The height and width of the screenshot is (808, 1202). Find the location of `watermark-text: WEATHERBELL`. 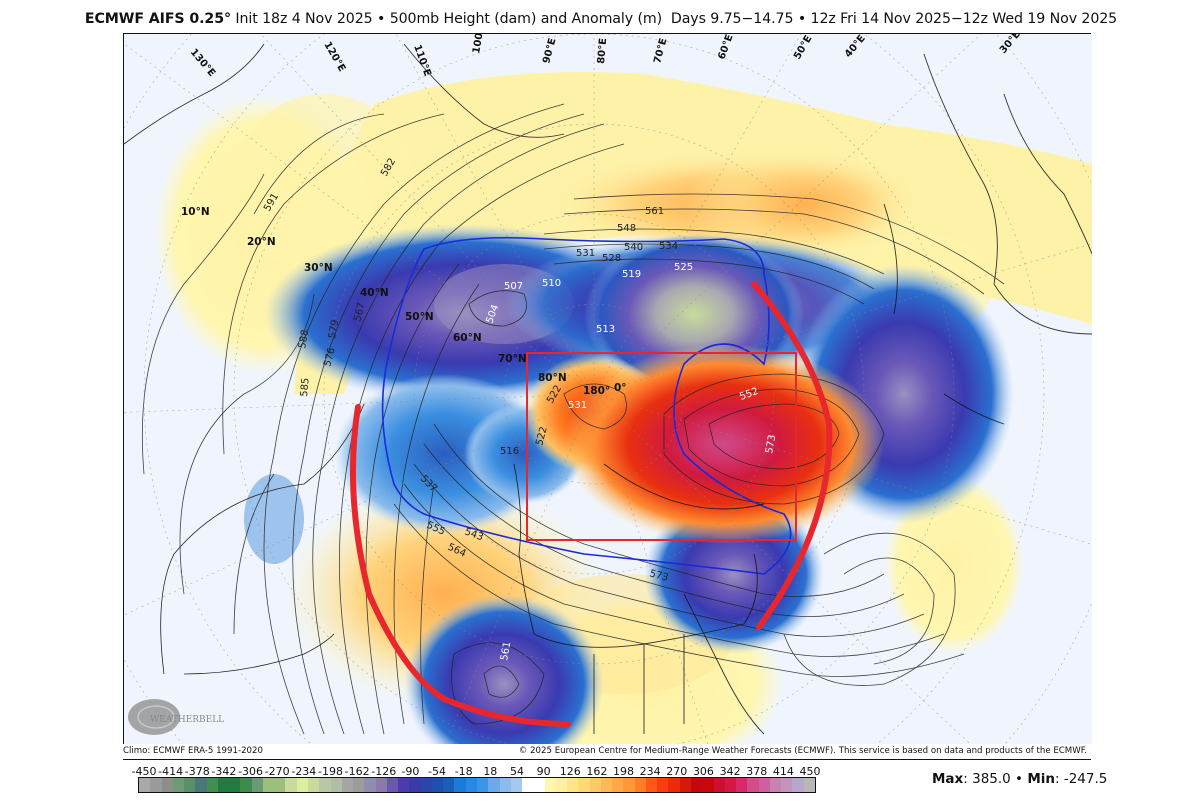

watermark-text: WEATHERBELL is located at coordinates (187, 720).